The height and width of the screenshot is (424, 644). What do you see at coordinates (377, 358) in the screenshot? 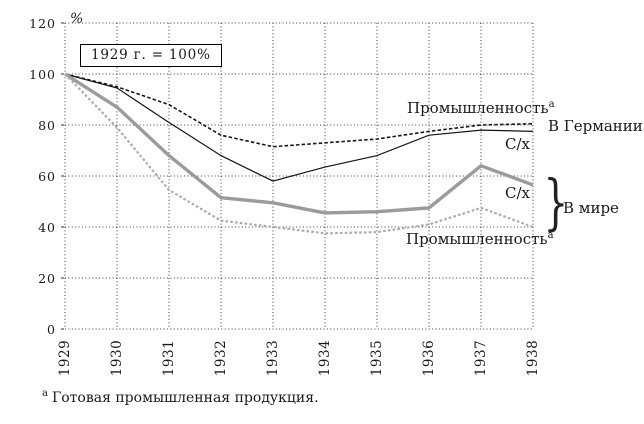
I see `x-axis-tick-label: 1935` at bounding box center [377, 358].